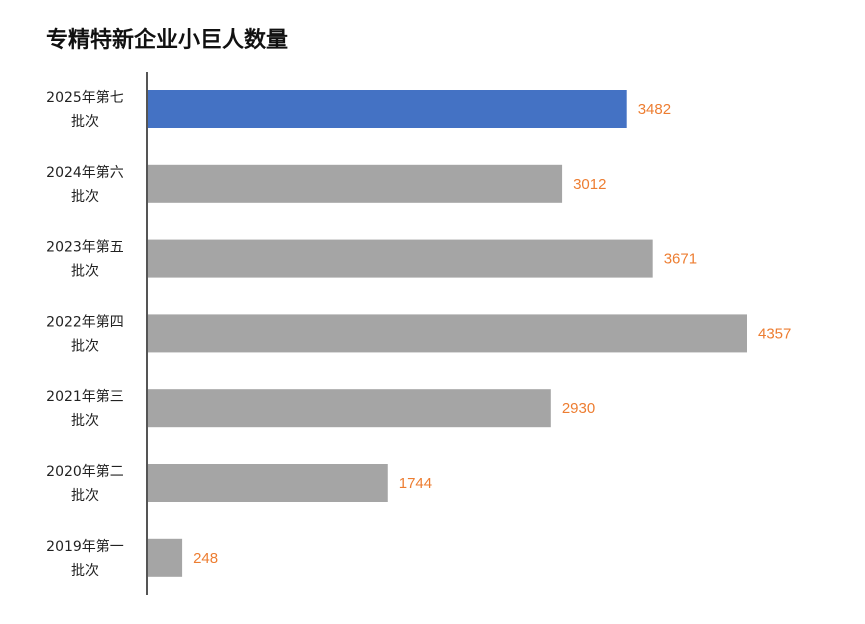  What do you see at coordinates (85, 408) in the screenshot?
I see `category-label-4: 2021年第三批次` at bounding box center [85, 408].